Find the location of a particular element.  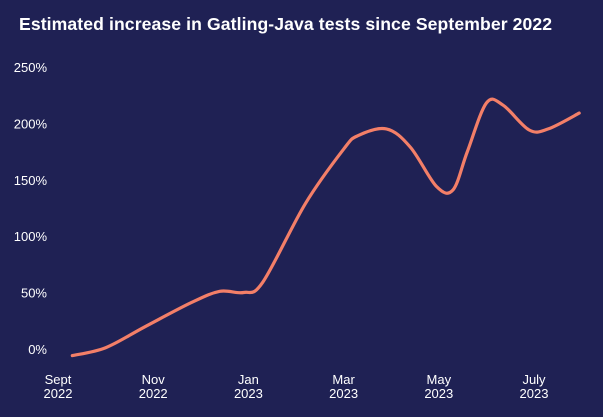

y-tick-label: 100% is located at coordinates (31, 236).